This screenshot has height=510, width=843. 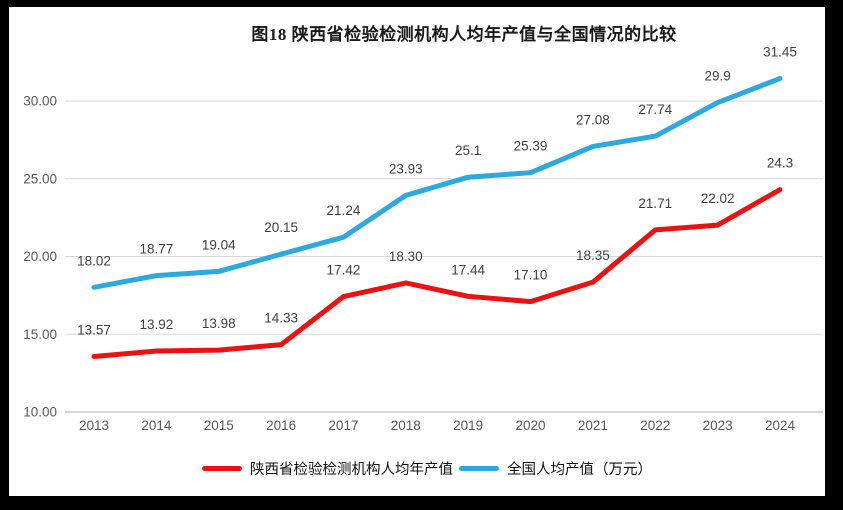 I want to click on x-tick-label: 2014, so click(x=156, y=425).